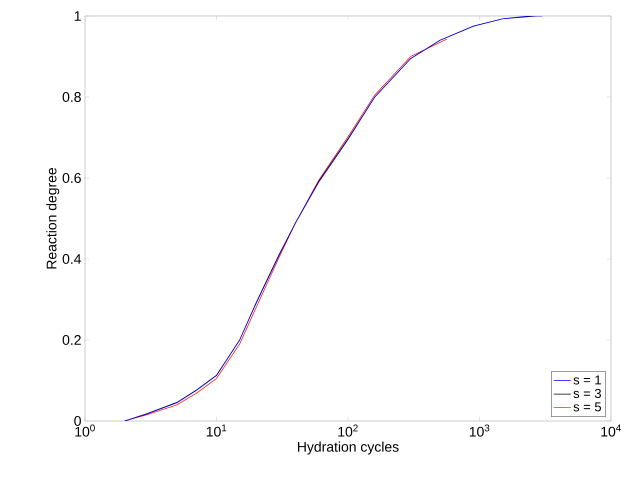 This screenshot has height=489, width=635. I want to click on legend-label: s = 1, so click(587, 379).